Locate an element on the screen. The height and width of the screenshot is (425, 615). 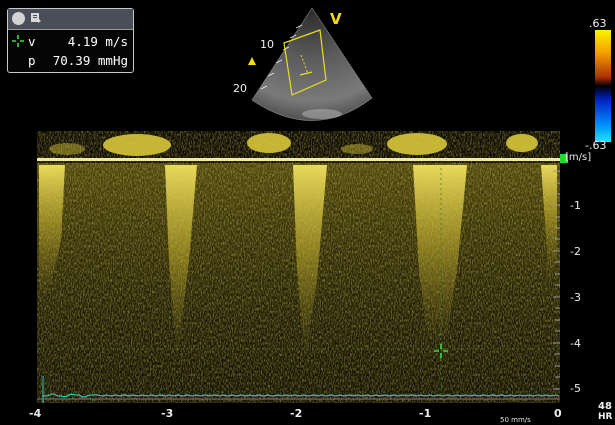
y-tick-label: -3 is located at coordinates (575, 297).